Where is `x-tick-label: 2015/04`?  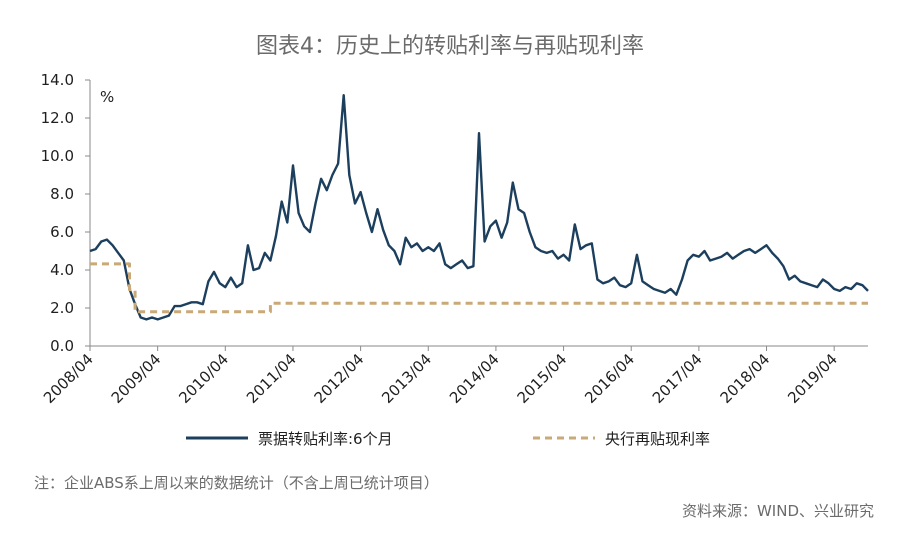
x-tick-label: 2015/04 is located at coordinates (542, 378).